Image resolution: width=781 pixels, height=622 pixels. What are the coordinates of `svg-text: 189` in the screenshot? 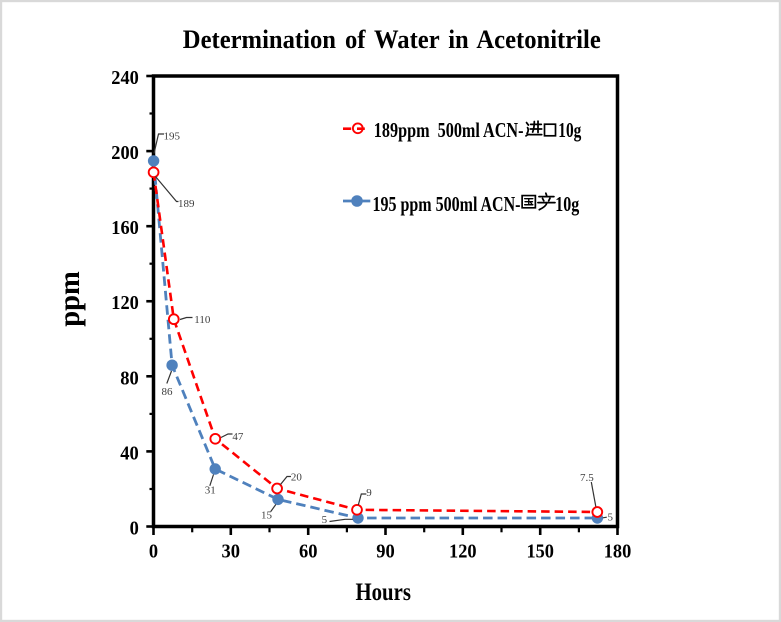 It's located at (186, 204).